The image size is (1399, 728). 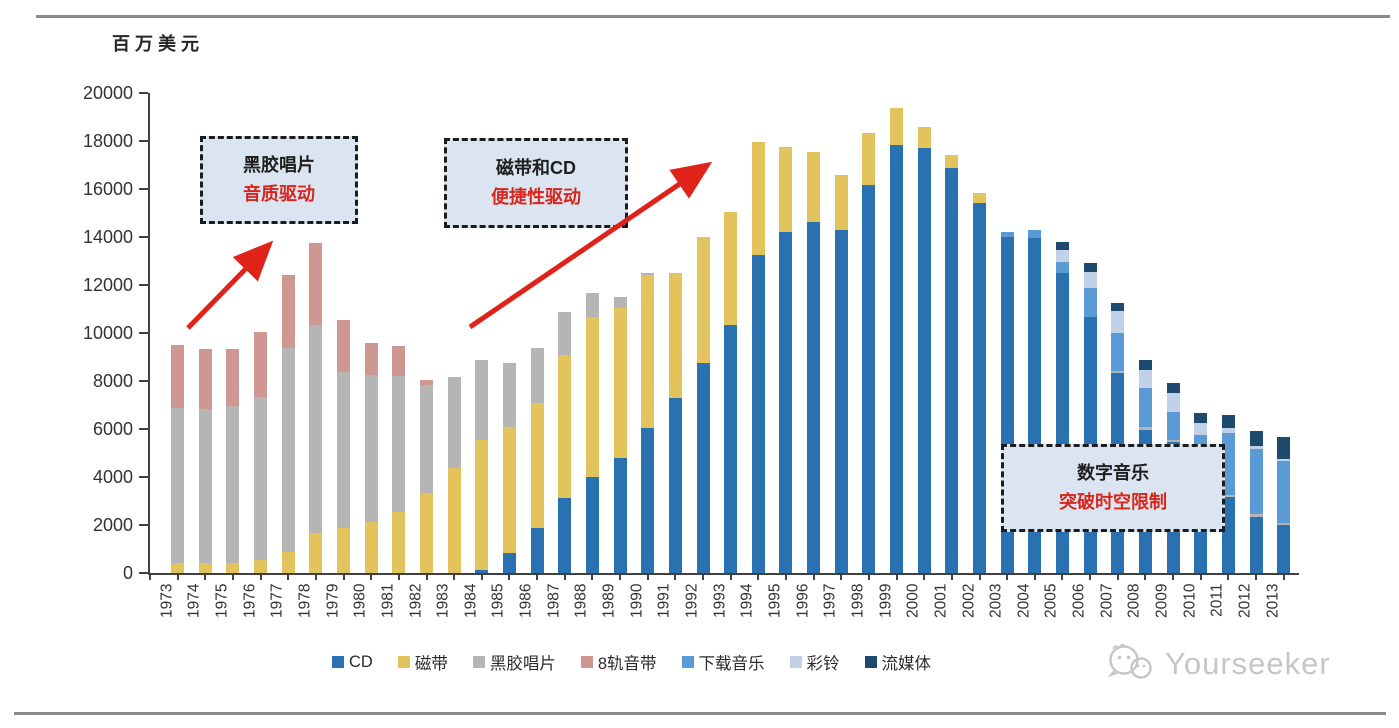 What do you see at coordinates (1201, 418) in the screenshot?
I see `bar-segment-流媒体-2010` at bounding box center [1201, 418].